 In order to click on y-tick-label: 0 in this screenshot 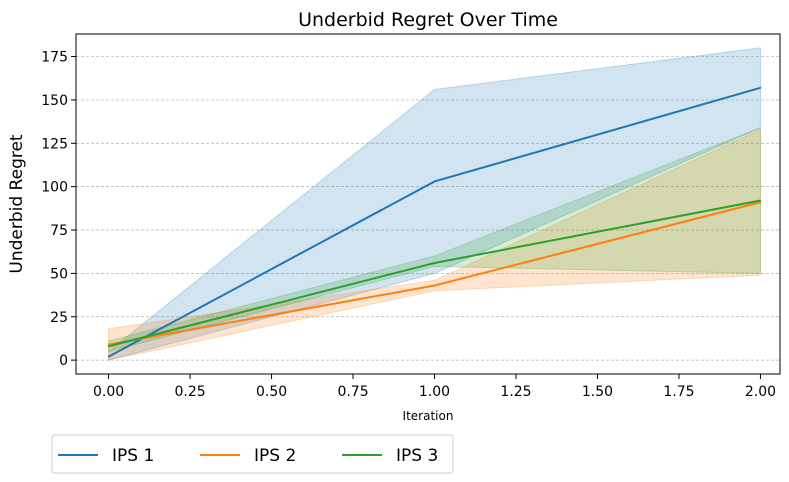, I will do `click(63, 361)`.